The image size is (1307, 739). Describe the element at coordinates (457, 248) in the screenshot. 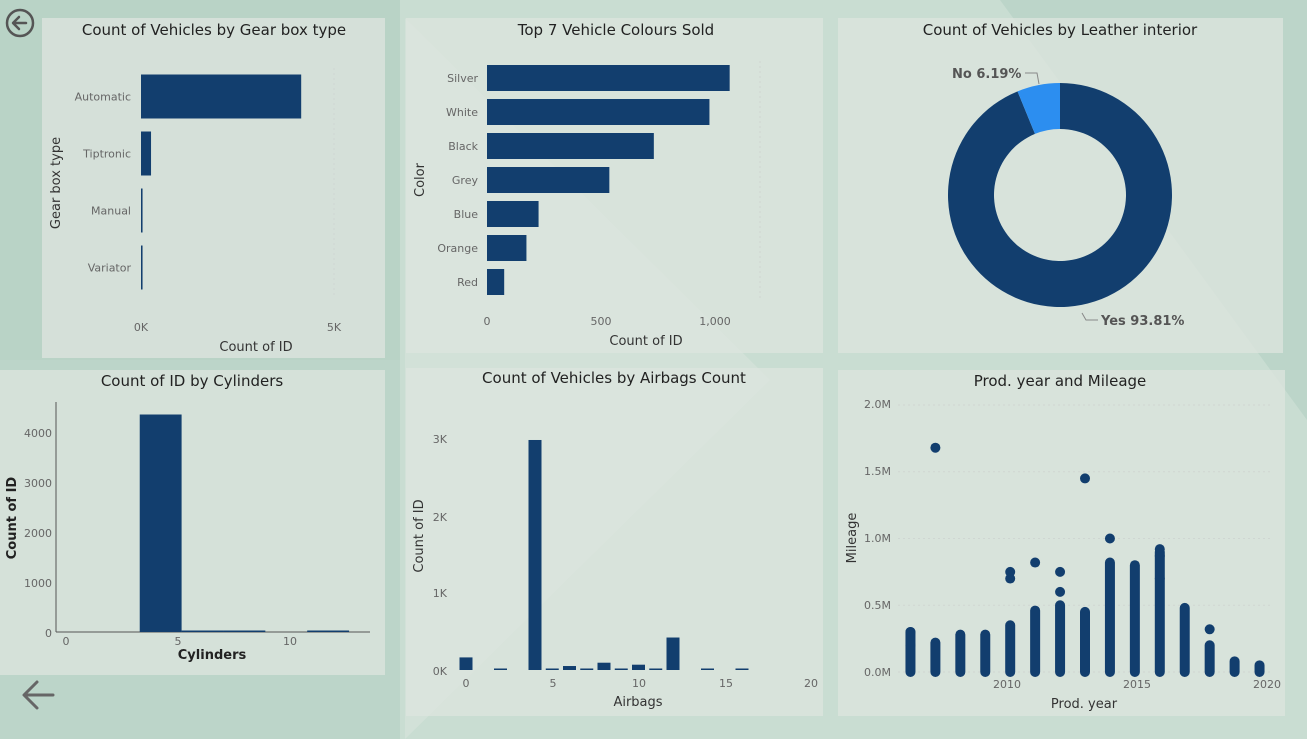

I see `category-label: Orange` at that location.